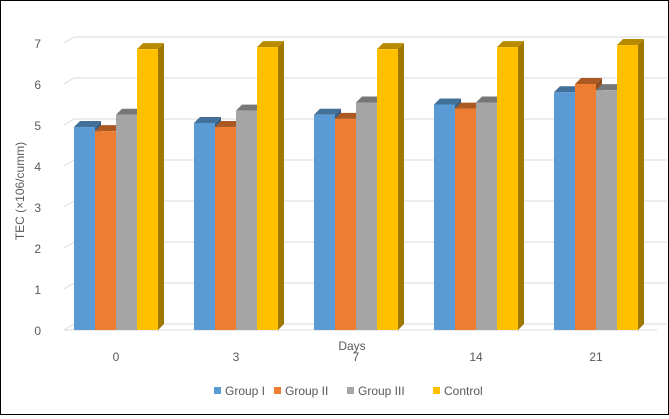 Image resolution: width=669 pixels, height=419 pixels. What do you see at coordinates (37, 249) in the screenshot?
I see `y-tick-label: 2` at bounding box center [37, 249].